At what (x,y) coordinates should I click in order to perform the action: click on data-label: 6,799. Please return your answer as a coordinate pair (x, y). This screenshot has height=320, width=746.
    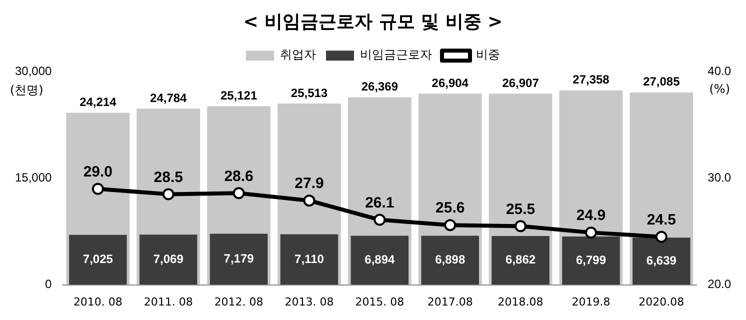
    Looking at the image, I should click on (591, 259).